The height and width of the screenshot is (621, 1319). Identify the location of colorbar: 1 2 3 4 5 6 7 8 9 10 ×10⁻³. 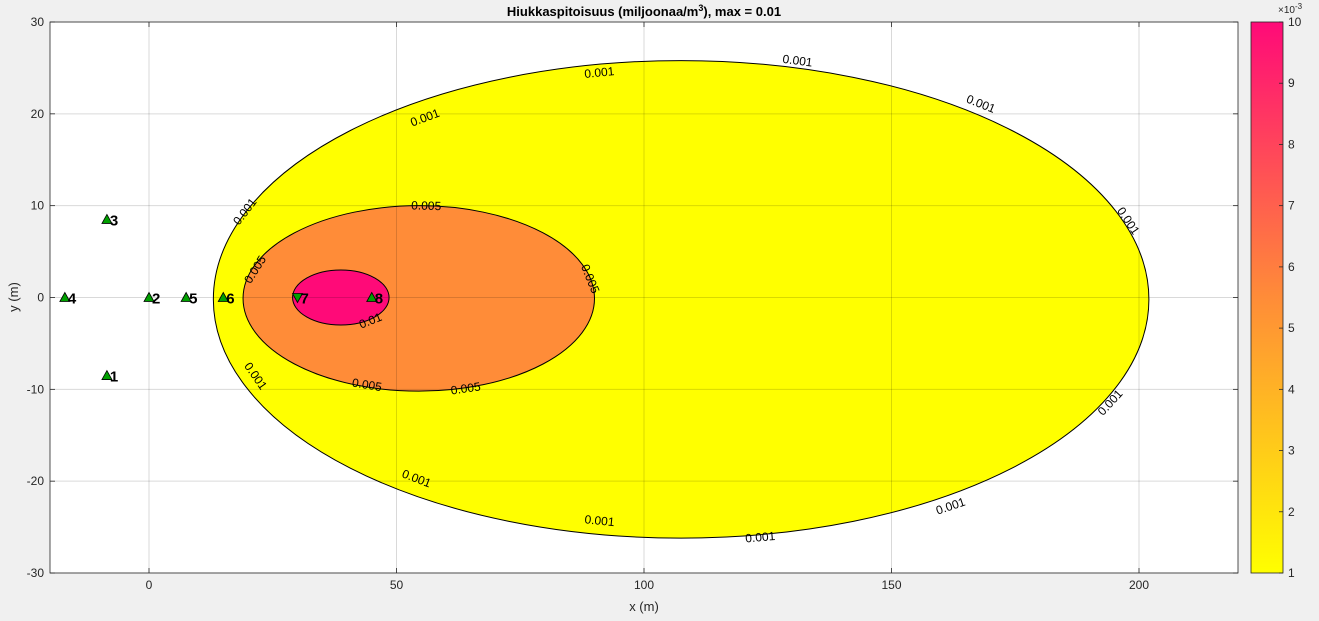
(1276, 291).